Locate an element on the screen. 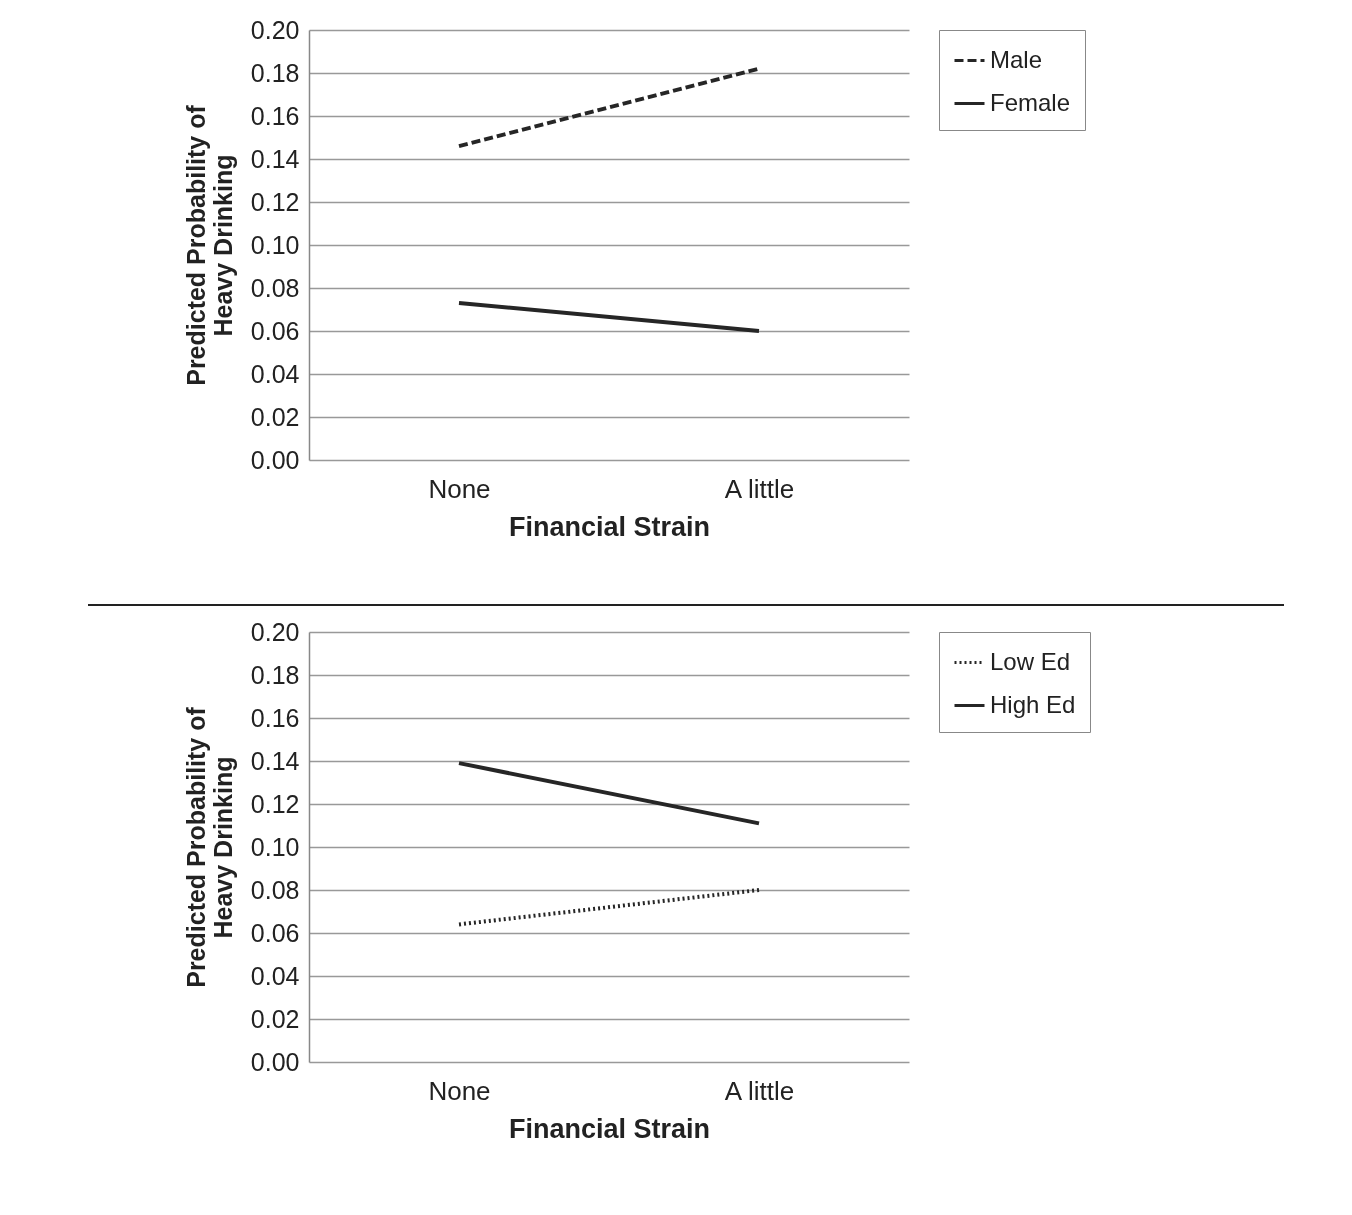 The width and height of the screenshot is (1352, 1215). legend-label: High Ed is located at coordinates (1033, 704).